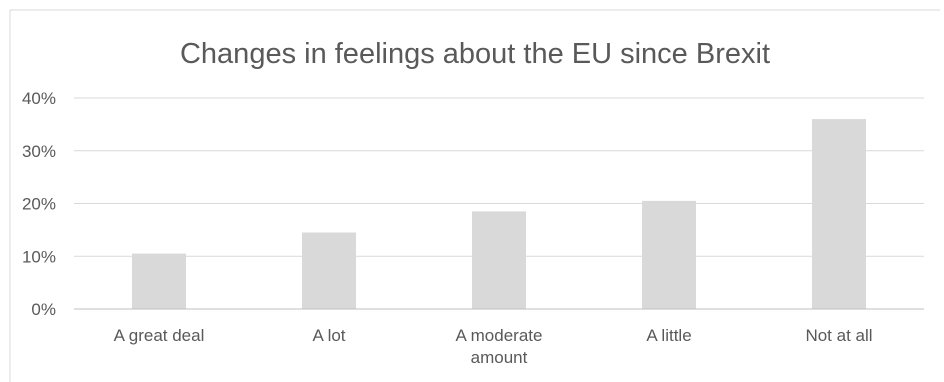 The width and height of the screenshot is (944, 382). I want to click on x-tick-label: A little, so click(668, 335).